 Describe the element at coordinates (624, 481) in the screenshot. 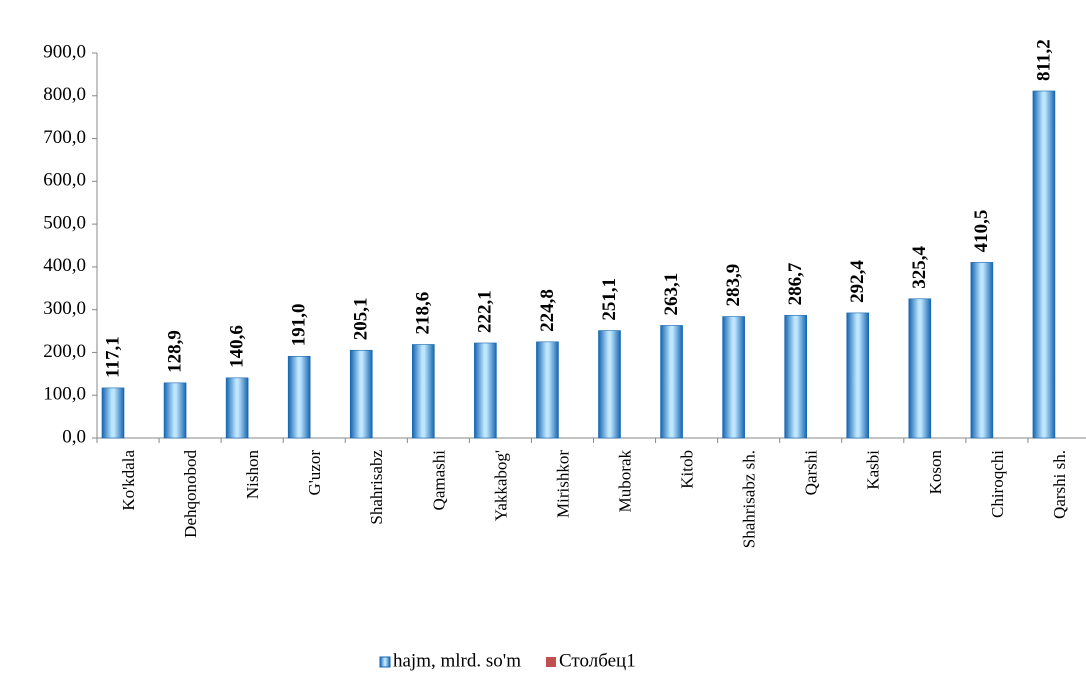

I see `x-tick-label: Muborak` at that location.